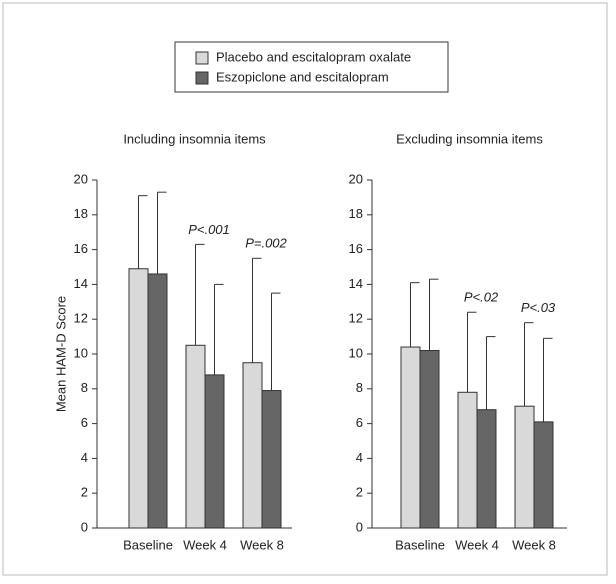 This screenshot has height=584, width=616. Describe the element at coordinates (194, 138) in the screenshot. I see `panel-title: Including insomnia items` at that location.